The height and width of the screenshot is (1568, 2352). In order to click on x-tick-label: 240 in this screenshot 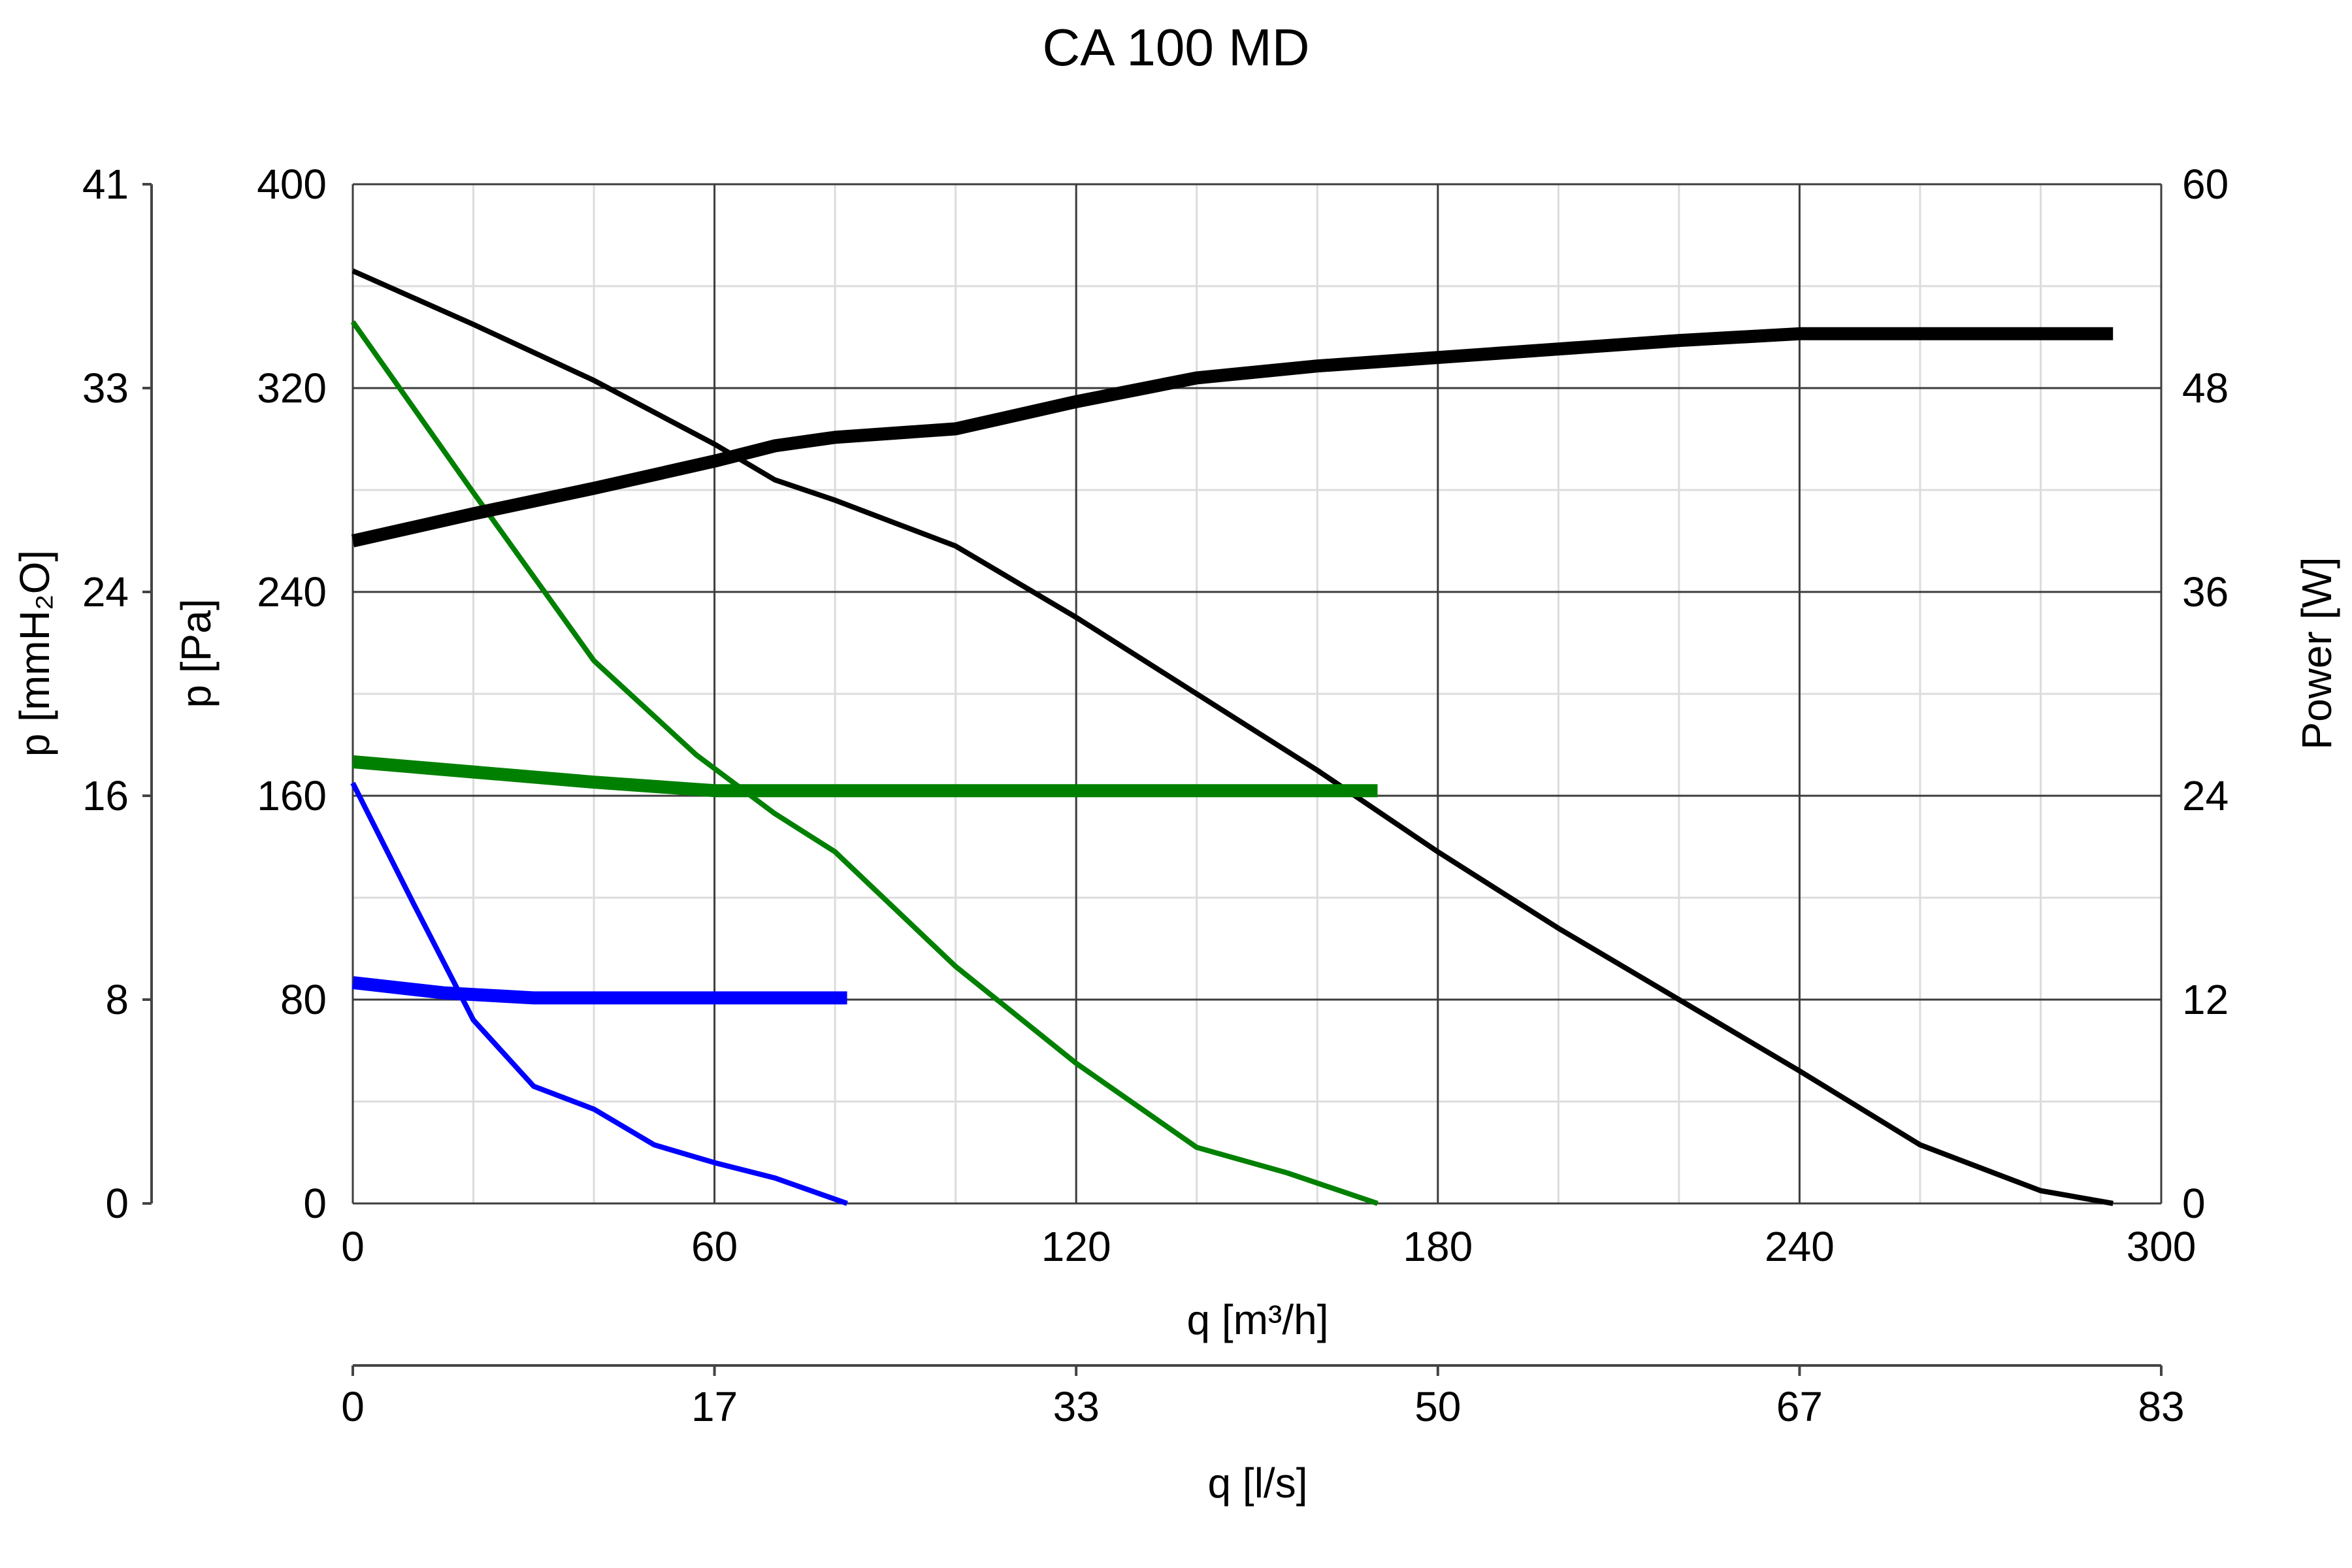, I will do `click(1800, 1246)`.